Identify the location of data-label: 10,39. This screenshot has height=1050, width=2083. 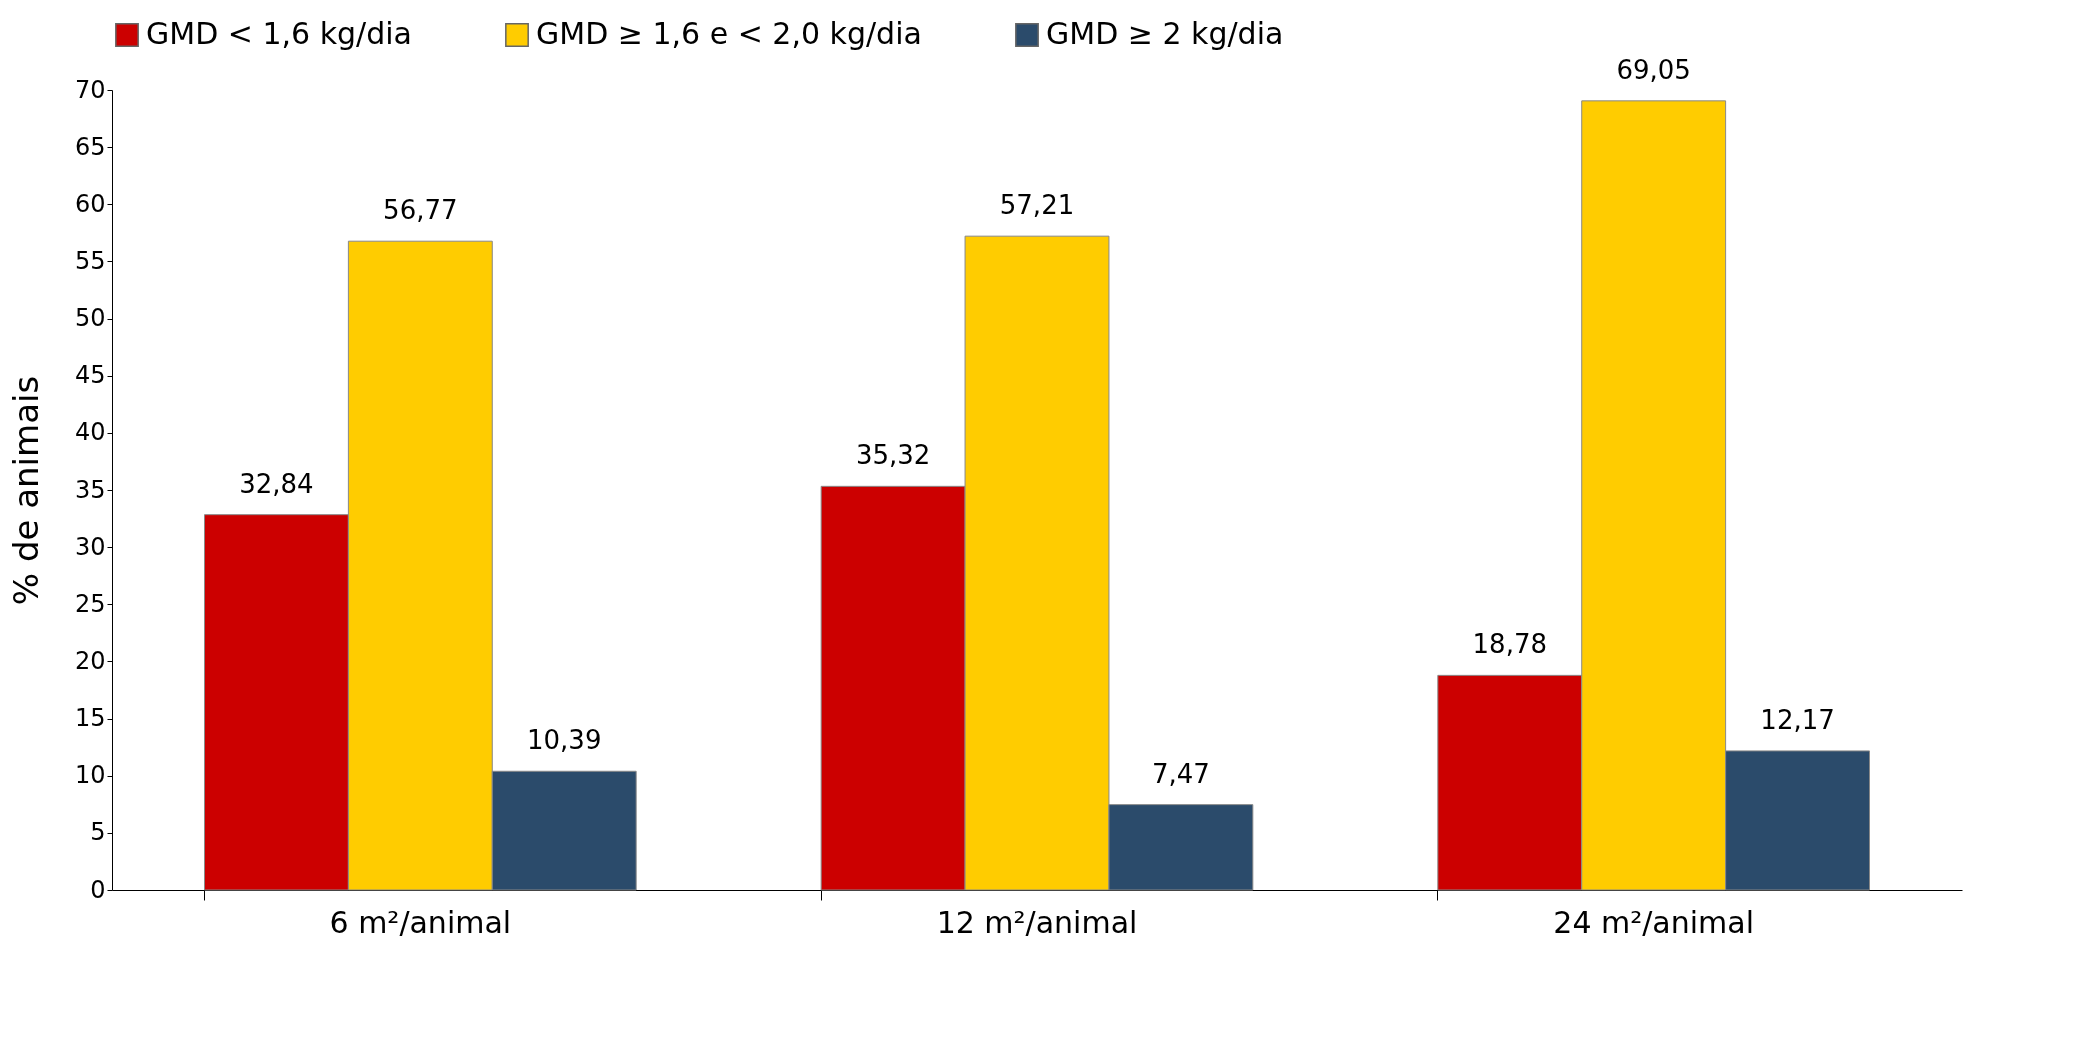
(564, 740).